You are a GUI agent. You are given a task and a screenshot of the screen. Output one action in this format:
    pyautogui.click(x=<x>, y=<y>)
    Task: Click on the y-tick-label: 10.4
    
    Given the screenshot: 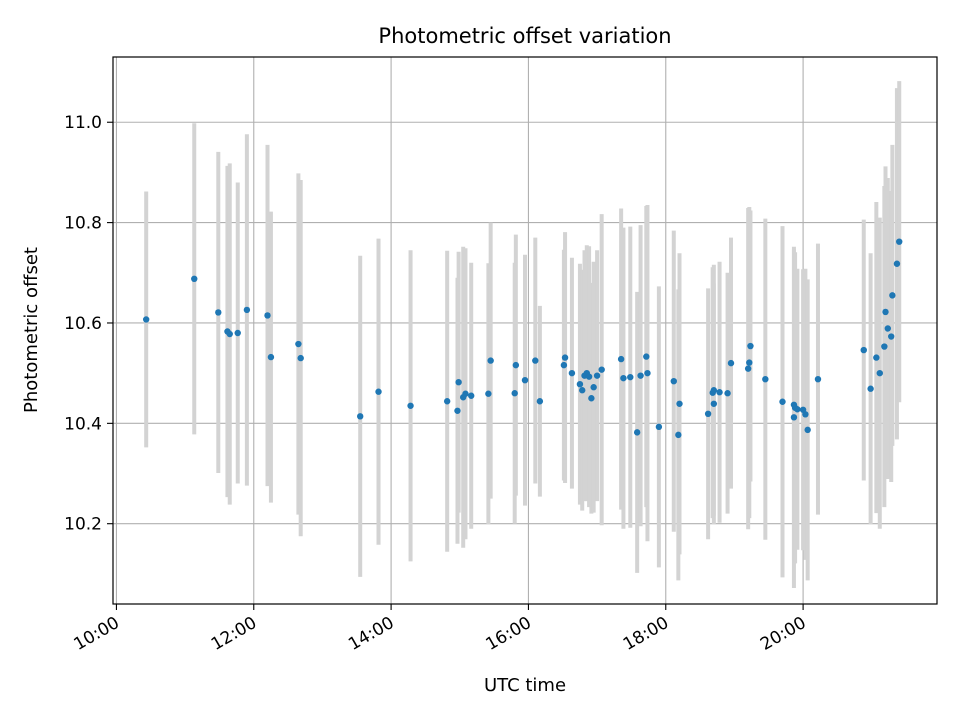 What is the action you would take?
    pyautogui.click(x=83, y=424)
    